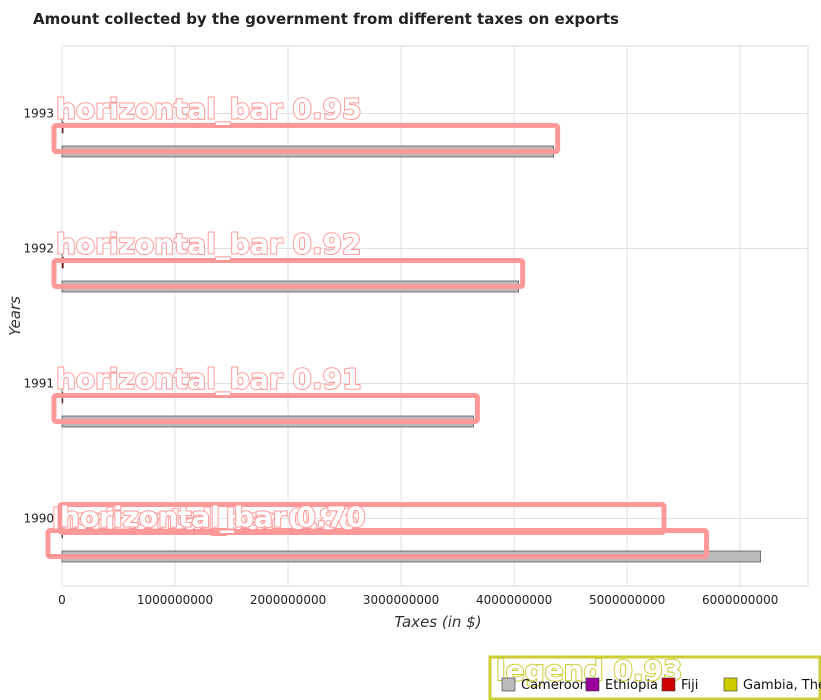 The width and height of the screenshot is (821, 700). I want to click on legend-label-fiji: Fiji, so click(689, 685).